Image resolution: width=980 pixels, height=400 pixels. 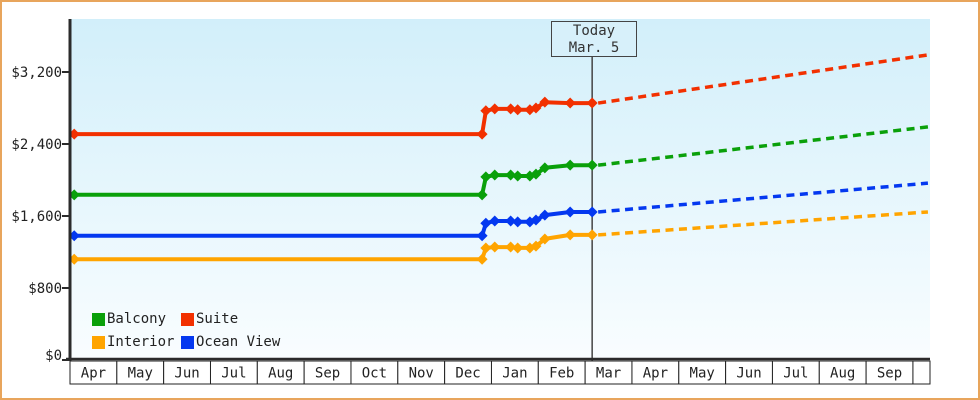 What do you see at coordinates (141, 342) in the screenshot?
I see `legend-label-interior: Interior` at bounding box center [141, 342].